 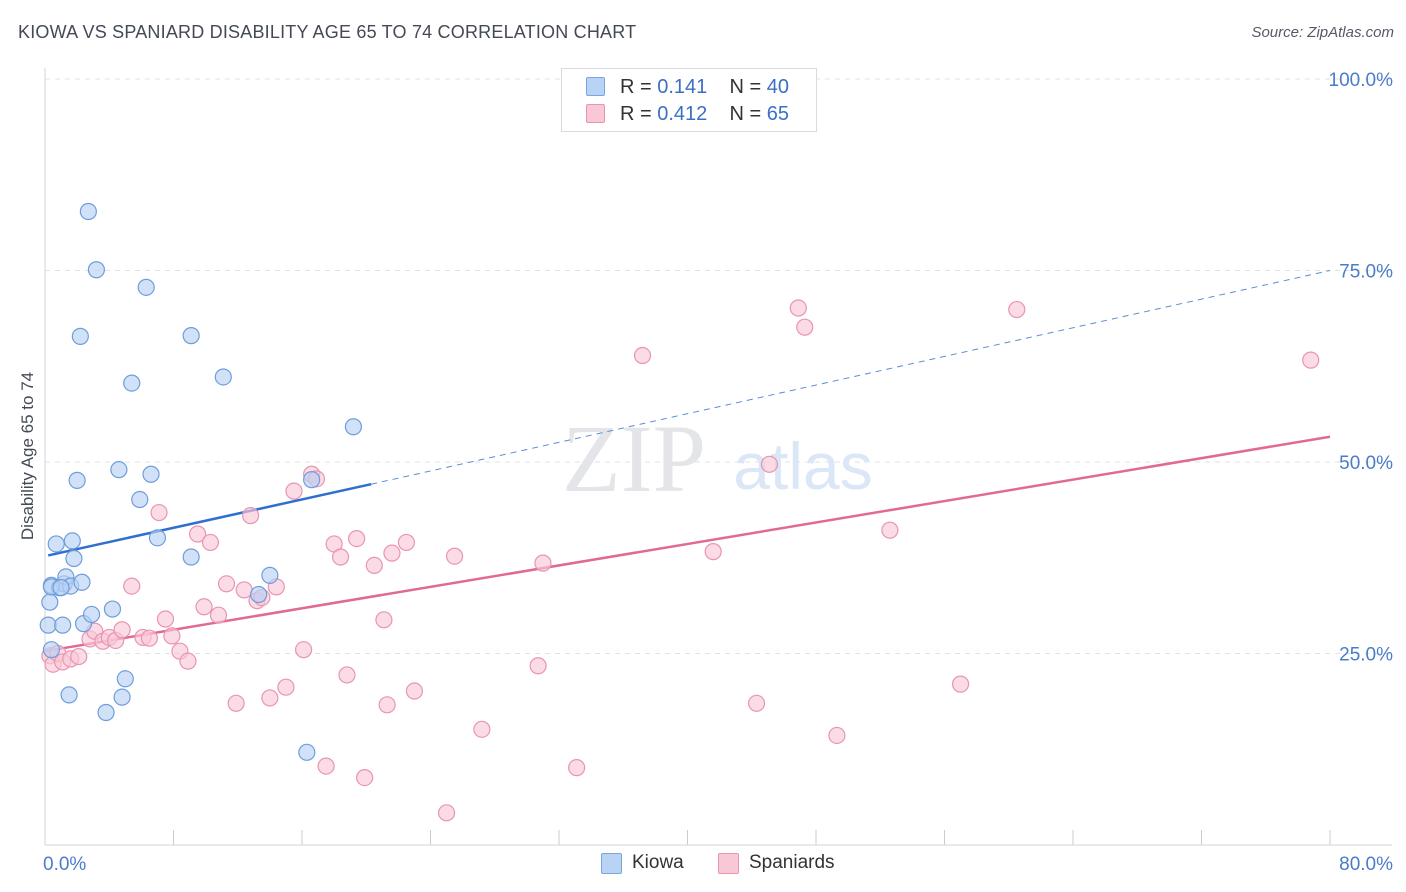 I want to click on watermark-atlas: atlas, so click(x=802, y=466).